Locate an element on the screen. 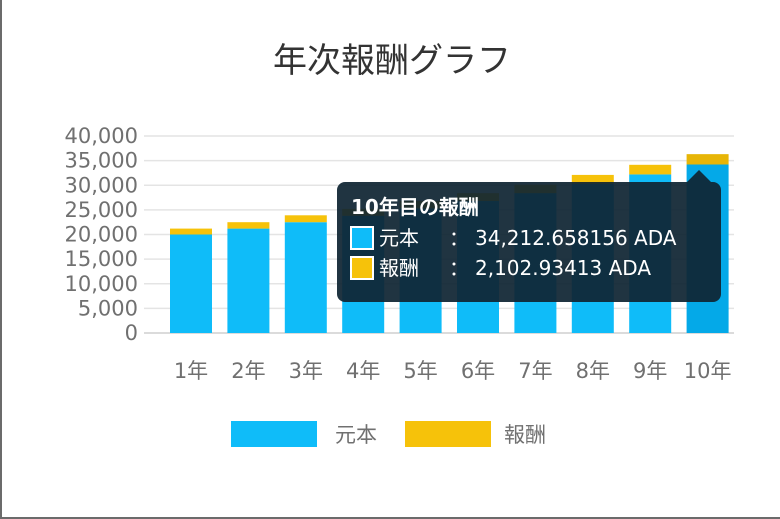 The width and height of the screenshot is (780, 519). x-axis: 1年 2年 3年 4年 5年 6年 7年 8年 9年 10年 is located at coordinates (453, 371).